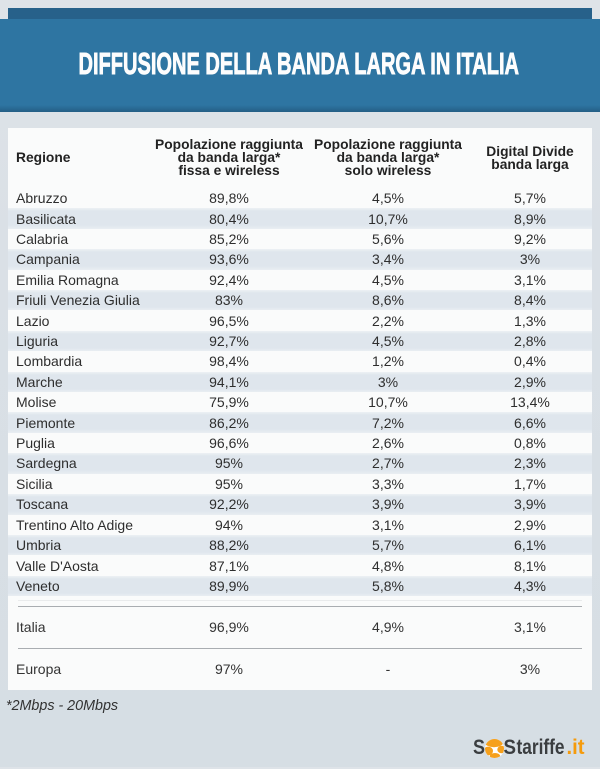  Describe the element at coordinates (541, 747) in the screenshot. I see `svg-text: tariffe` at that location.